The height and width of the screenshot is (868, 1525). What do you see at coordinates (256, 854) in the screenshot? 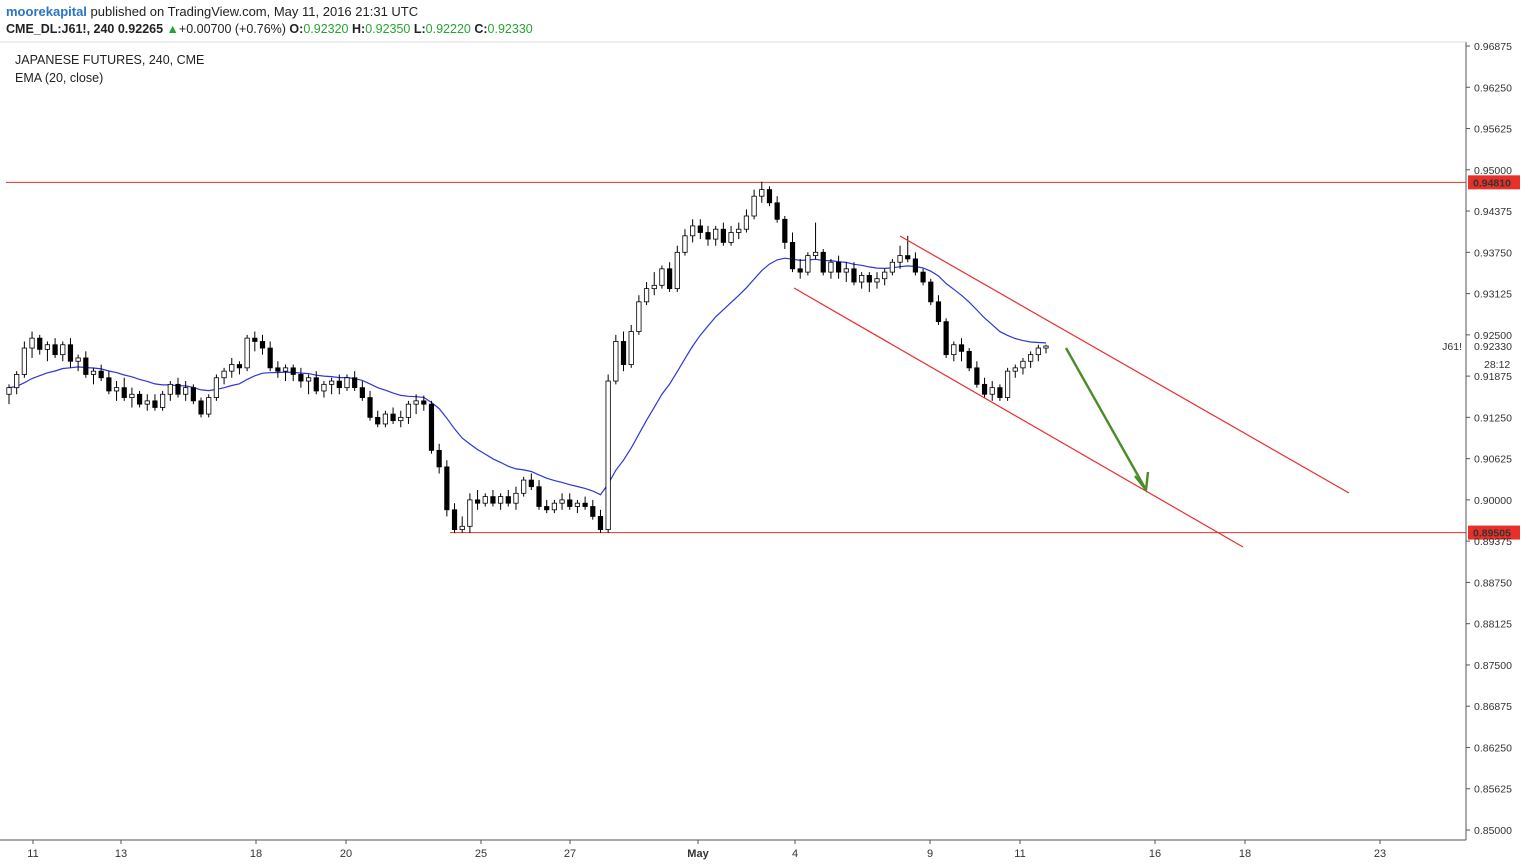
I see `time-tick-label: 18` at bounding box center [256, 854].